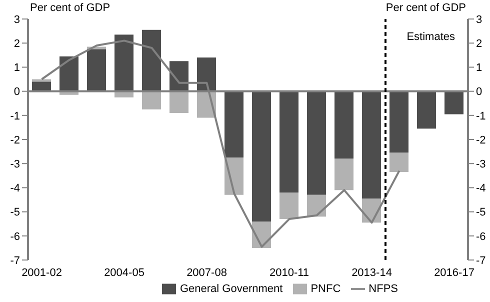 The height and width of the screenshot is (302, 490). Describe the element at coordinates (15, 116) in the screenshot. I see `y-tick-label: -1` at that location.